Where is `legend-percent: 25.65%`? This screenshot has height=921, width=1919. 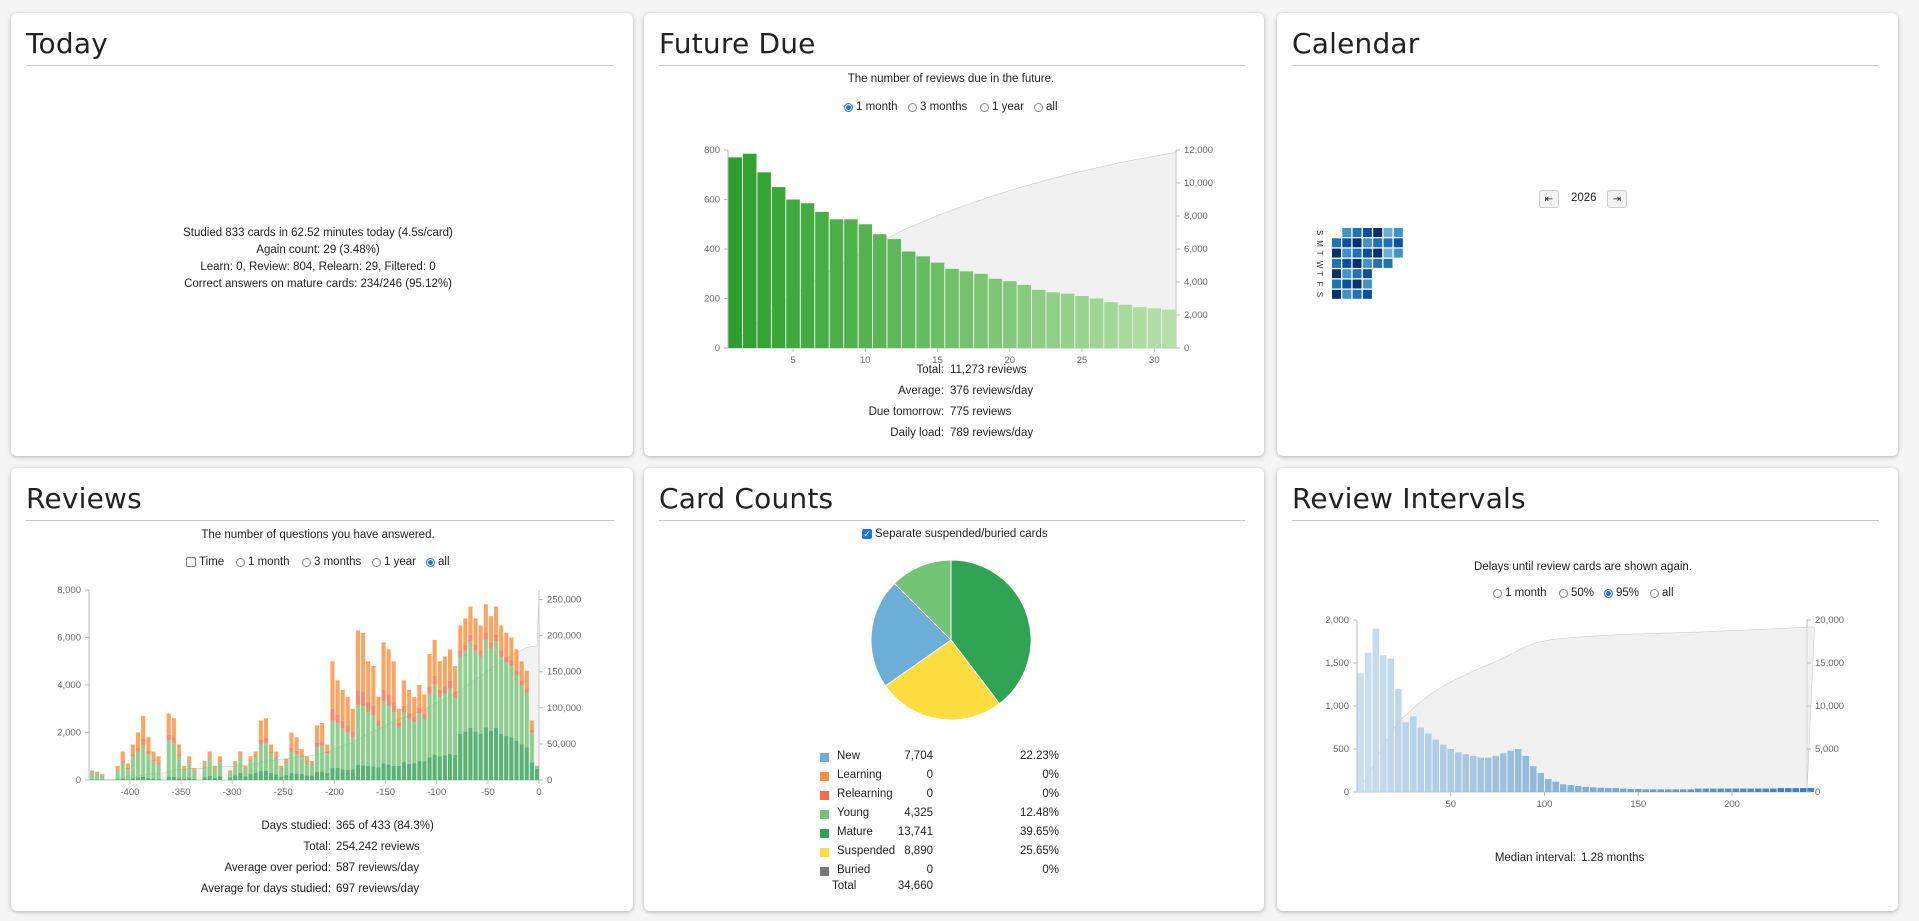
legend-percent: 25.65% is located at coordinates (1039, 851).